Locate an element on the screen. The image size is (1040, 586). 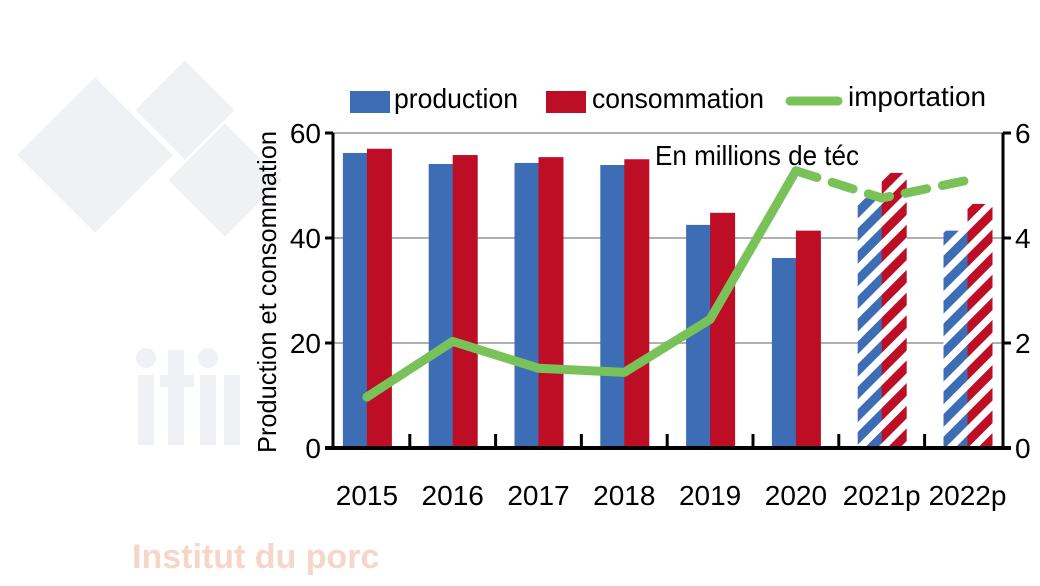
bar-production-2016 is located at coordinates (441, 305).